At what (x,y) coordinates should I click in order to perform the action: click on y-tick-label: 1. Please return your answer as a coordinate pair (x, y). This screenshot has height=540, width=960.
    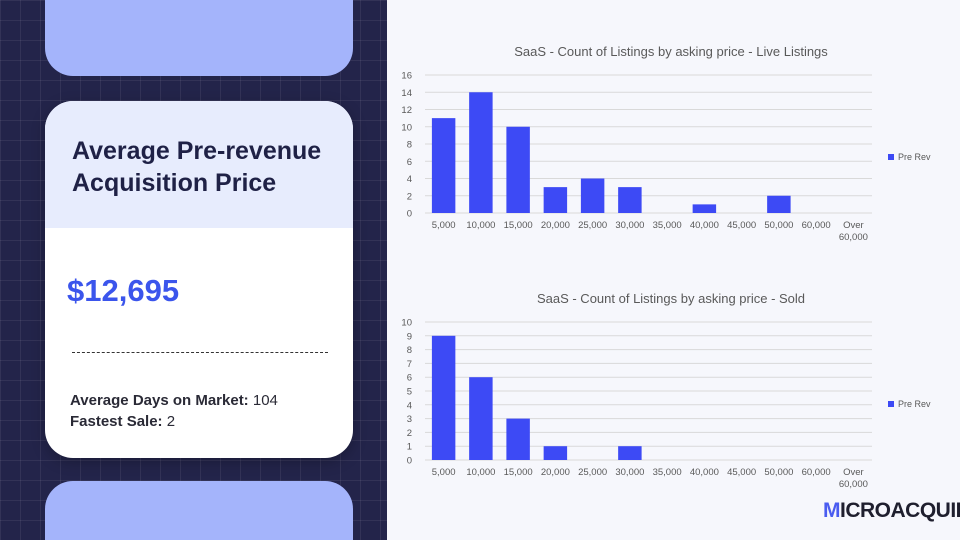
    Looking at the image, I should click on (409, 447).